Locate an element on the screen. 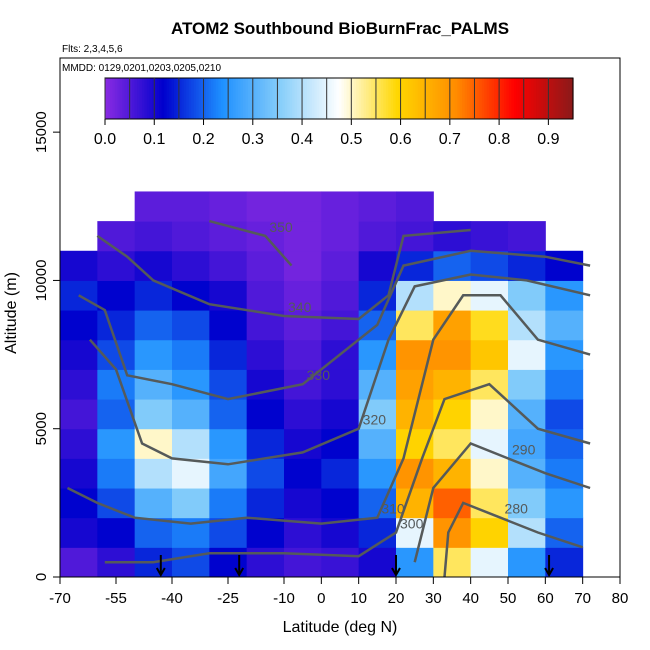  colorbar-tick-label: 0.9 is located at coordinates (548, 139).